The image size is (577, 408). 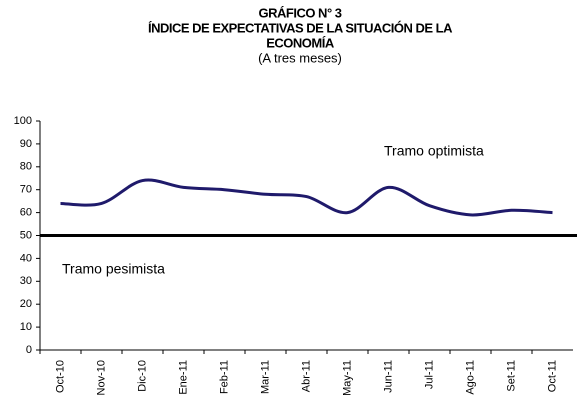 I want to click on x-tick-label: Nov-10, so click(x=101, y=377).